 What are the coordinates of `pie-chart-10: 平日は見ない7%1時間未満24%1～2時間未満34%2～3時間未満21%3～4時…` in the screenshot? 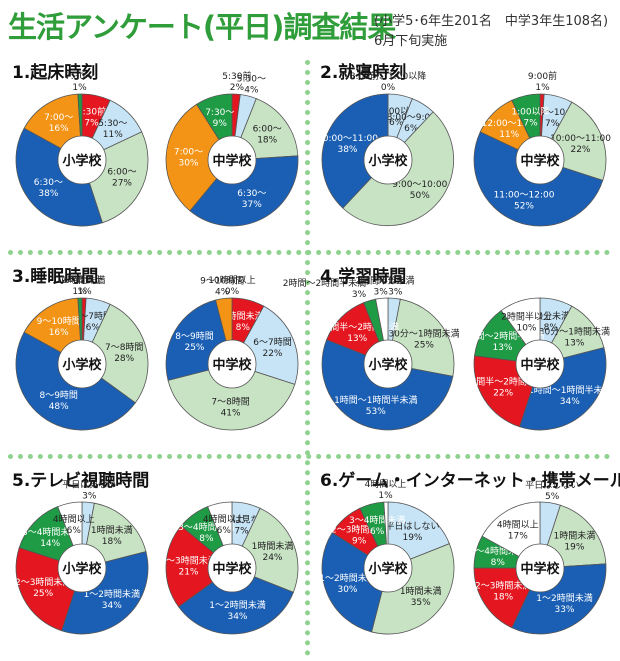 It's located at (229, 568).